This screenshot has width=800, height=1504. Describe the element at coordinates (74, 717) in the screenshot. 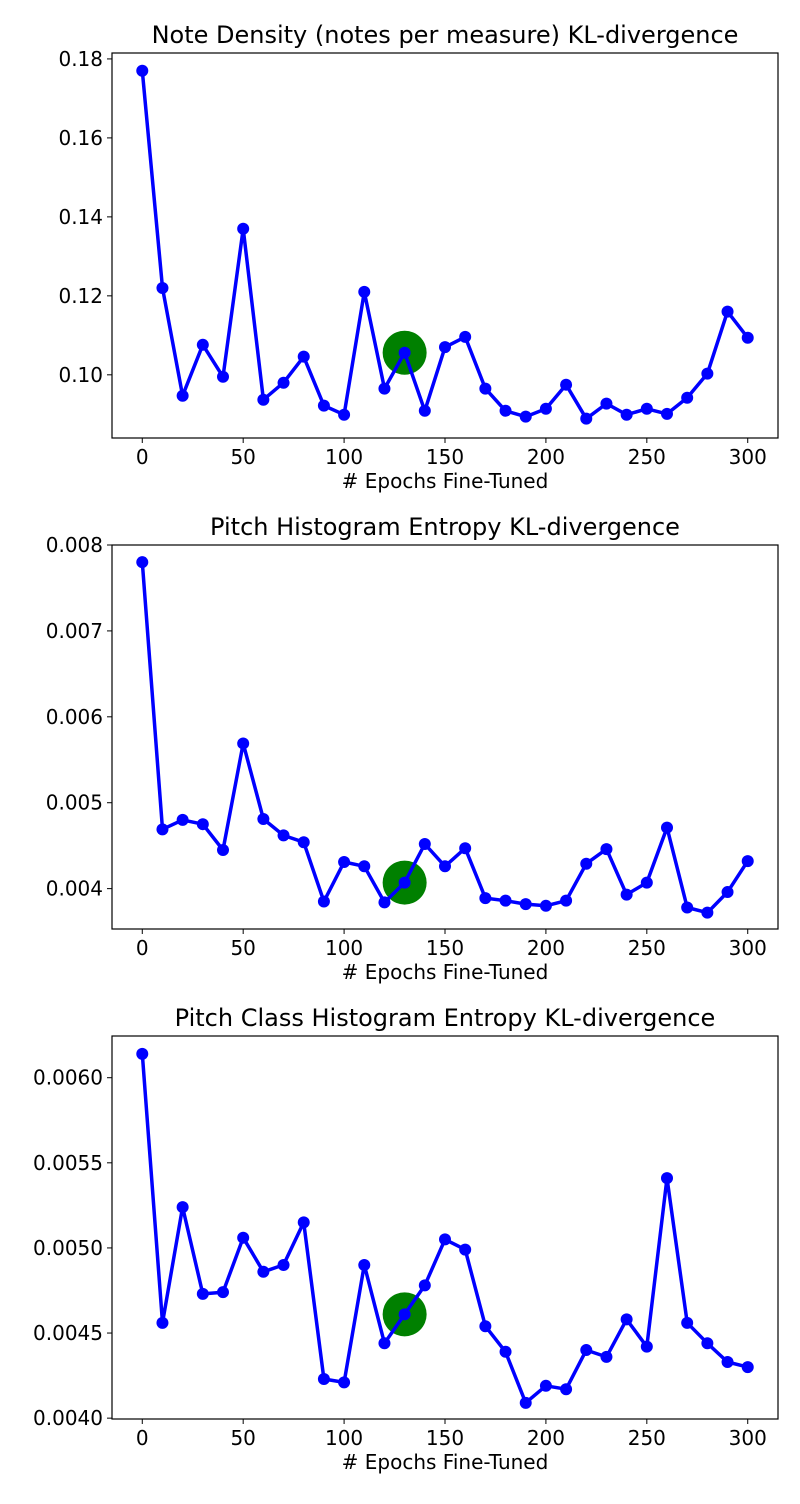

I see `y-tick-label: 0.006` at that location.